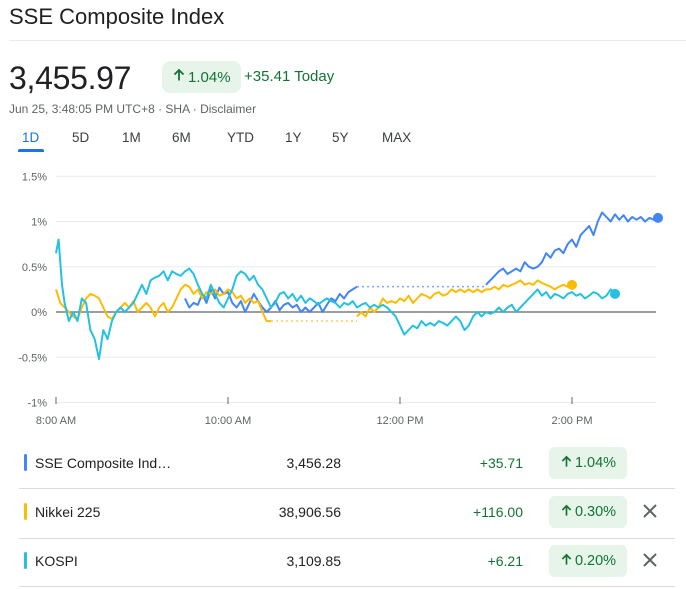 This screenshot has width=686, height=589. I want to click on tab-max: MAX, so click(397, 137).